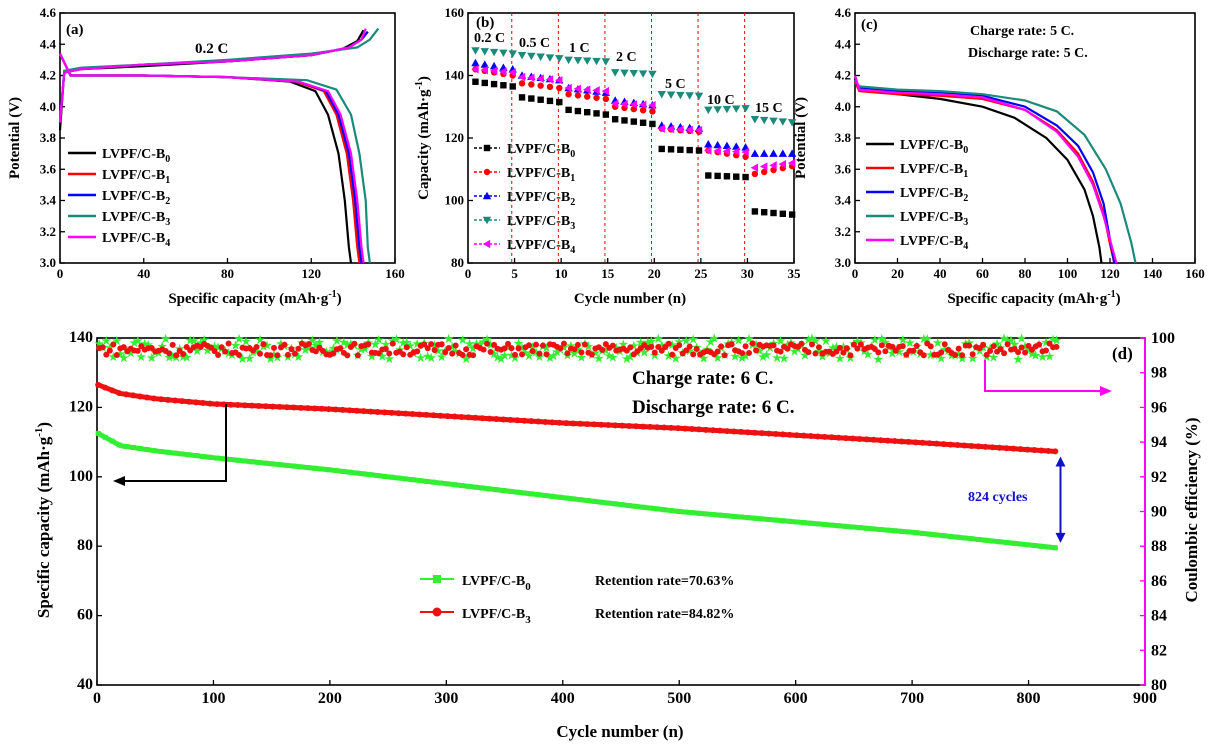 This screenshot has width=1216, height=747. Describe the element at coordinates (978, 171) in the screenshot. I see `curve-LVPF/C-B0` at that location.